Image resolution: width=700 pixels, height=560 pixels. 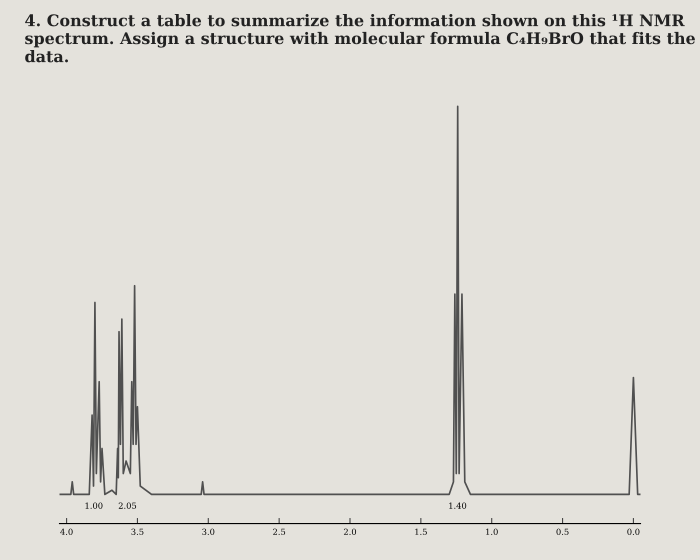 I want to click on chart-title: 4. Construct a table to summarize the information shown on this ¹H NMR spectrum. Assign a structure with molecular formula C₄H₉BrO that fits the data., so click(x=360, y=38).